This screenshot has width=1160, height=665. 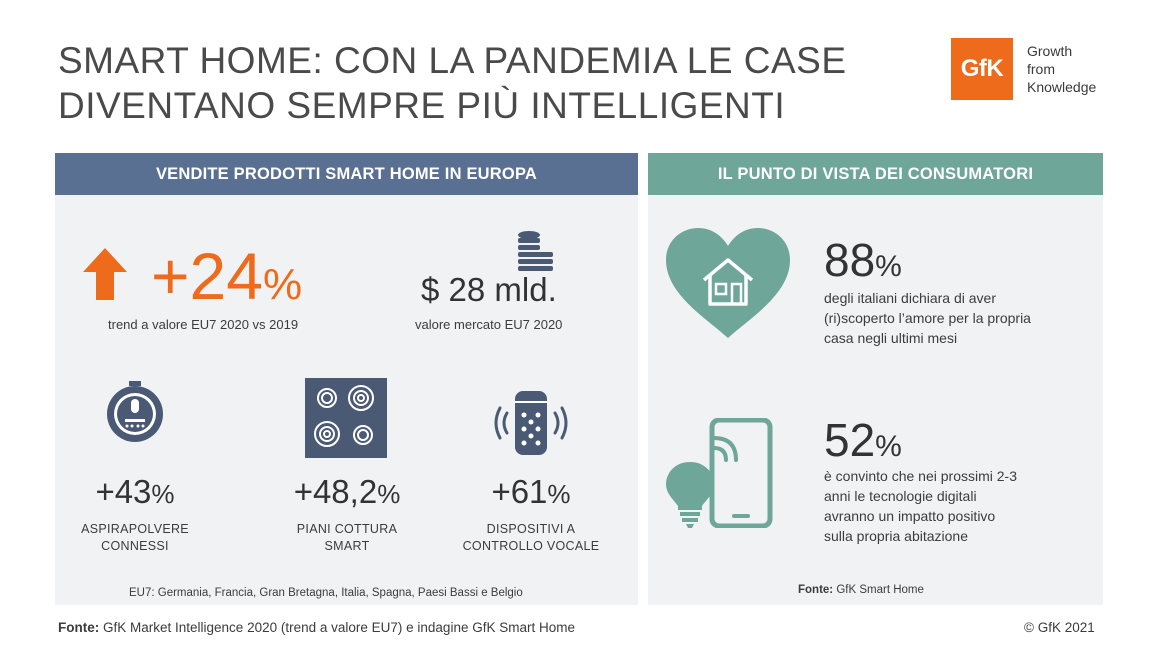 I want to click on cooktop-icon, so click(x=346, y=418).